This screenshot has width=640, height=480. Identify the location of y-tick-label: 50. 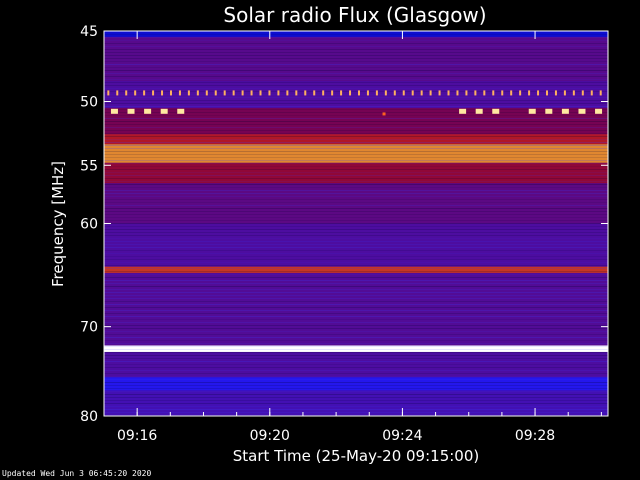
(89, 103).